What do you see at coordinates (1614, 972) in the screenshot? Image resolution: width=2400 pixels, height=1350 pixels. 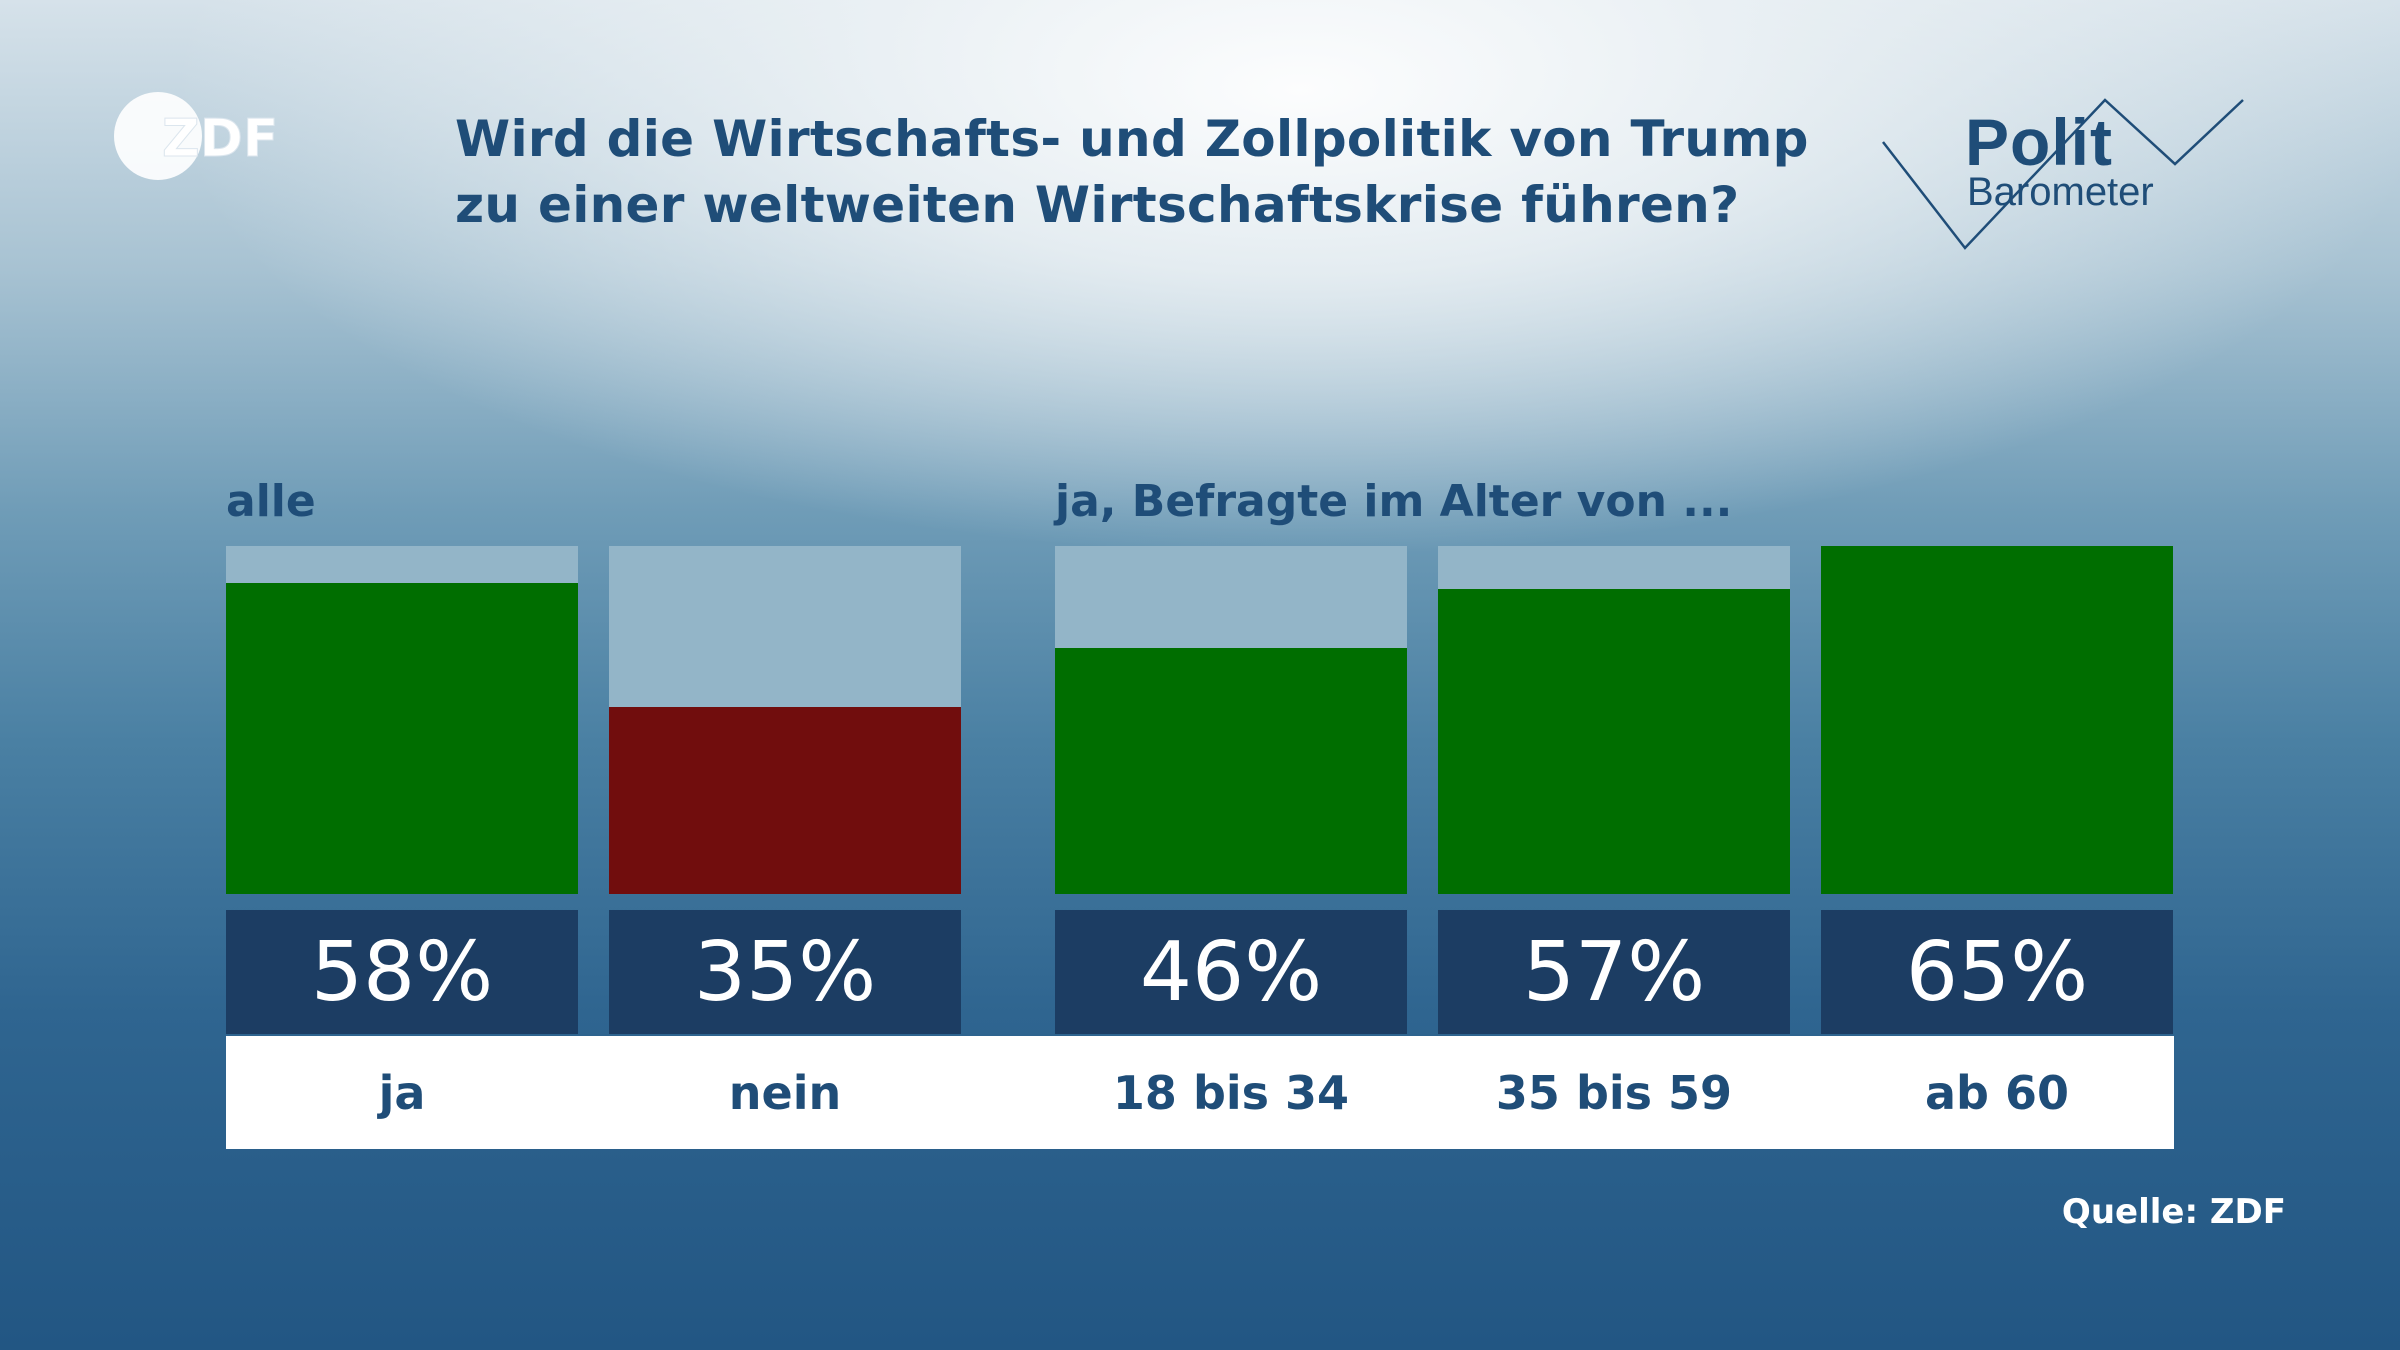 I see `value-label: 57%` at bounding box center [1614, 972].